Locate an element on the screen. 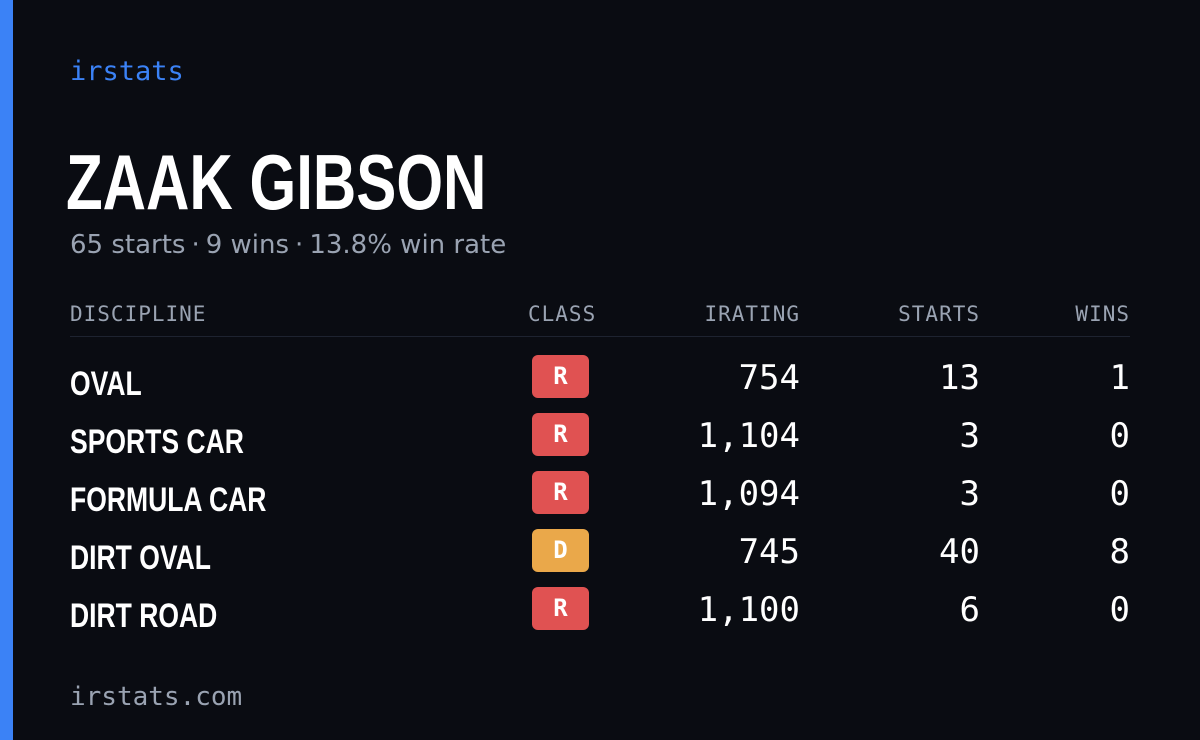  brand-logo-text: irstats is located at coordinates (127, 71).